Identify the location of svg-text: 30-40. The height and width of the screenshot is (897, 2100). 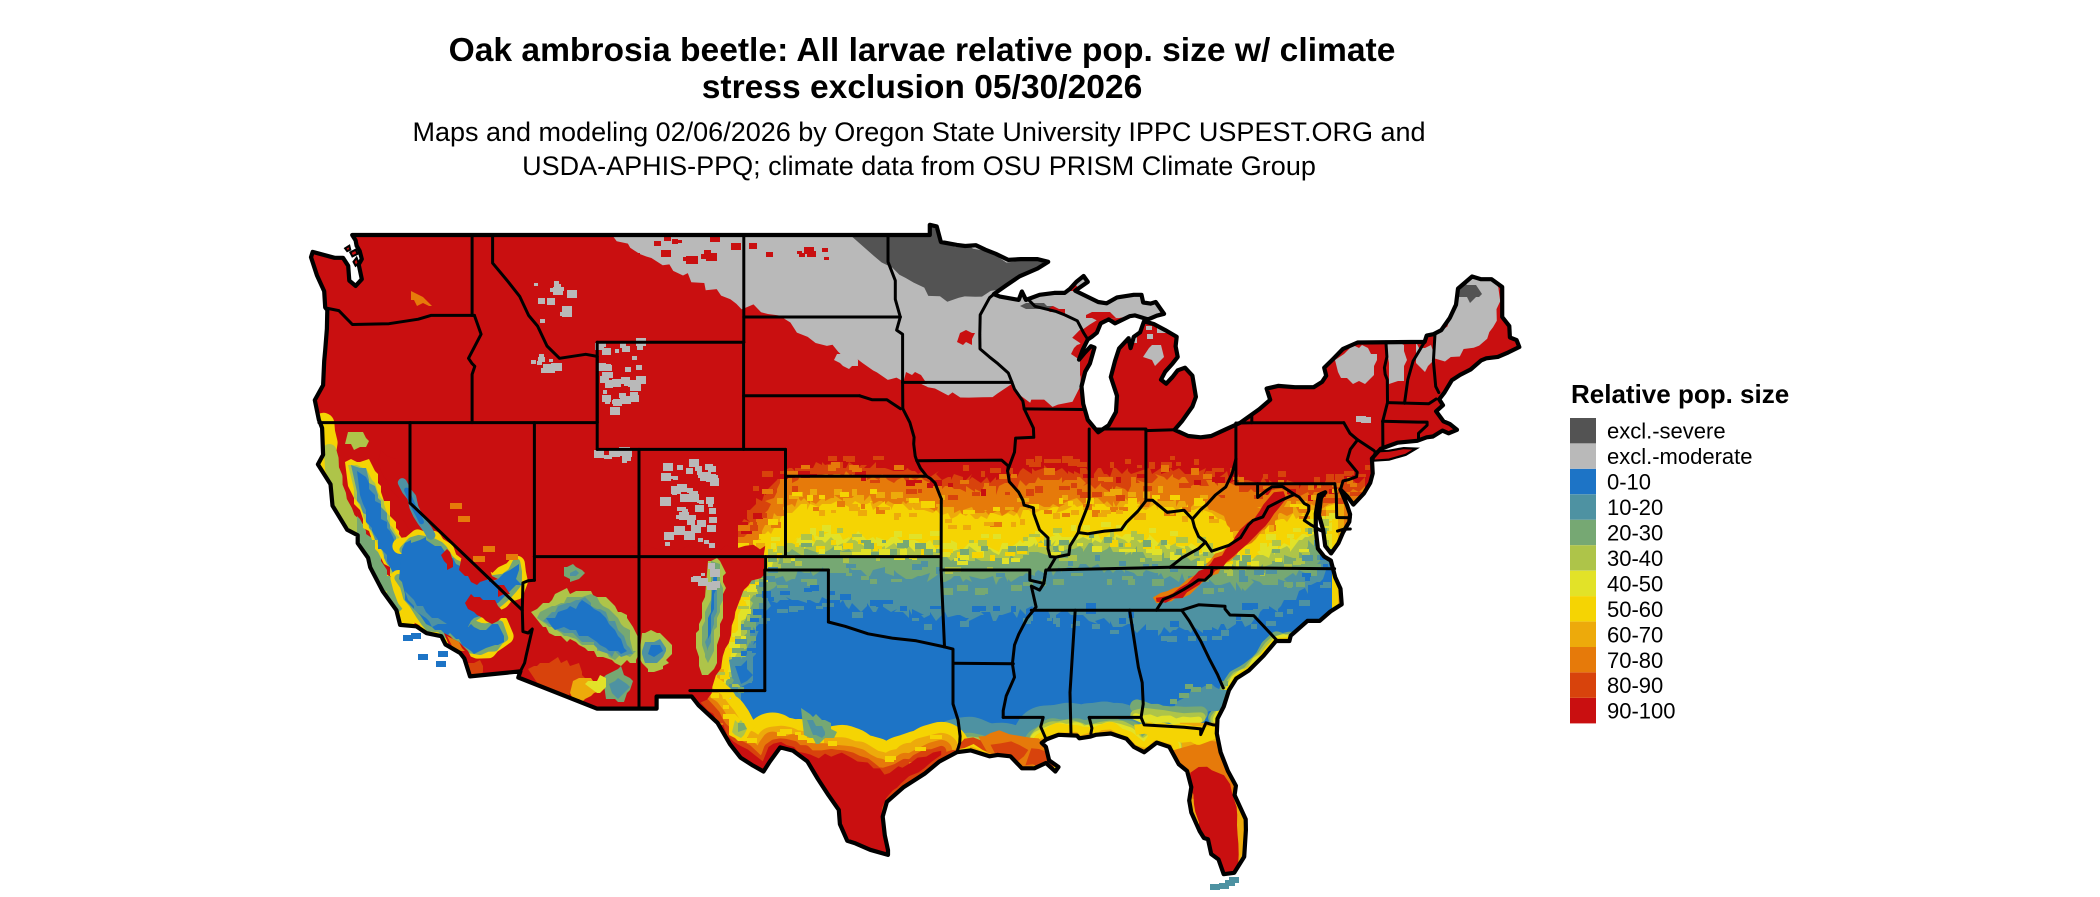
(1635, 558).